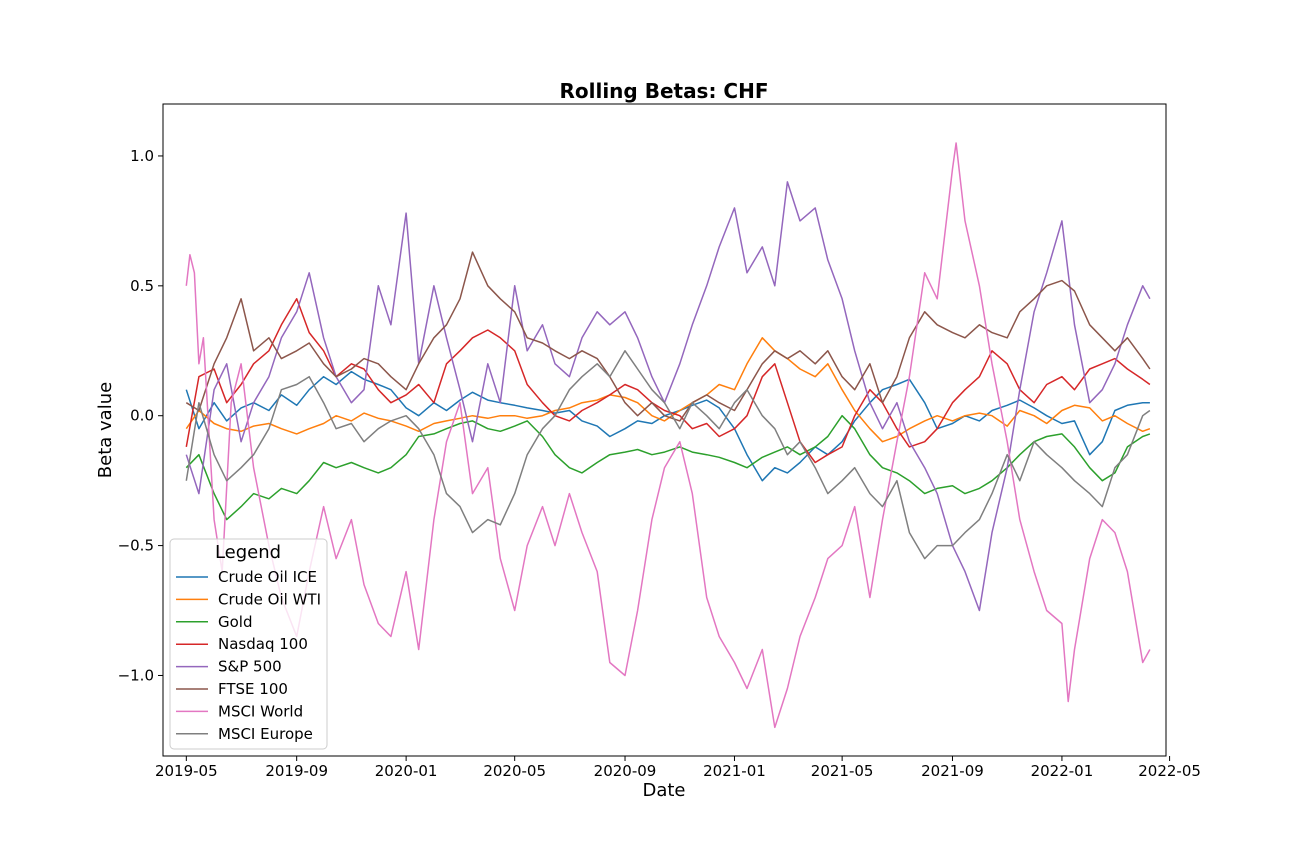 The image size is (1296, 864). I want to click on x-tick-label: 2020-01, so click(406, 771).